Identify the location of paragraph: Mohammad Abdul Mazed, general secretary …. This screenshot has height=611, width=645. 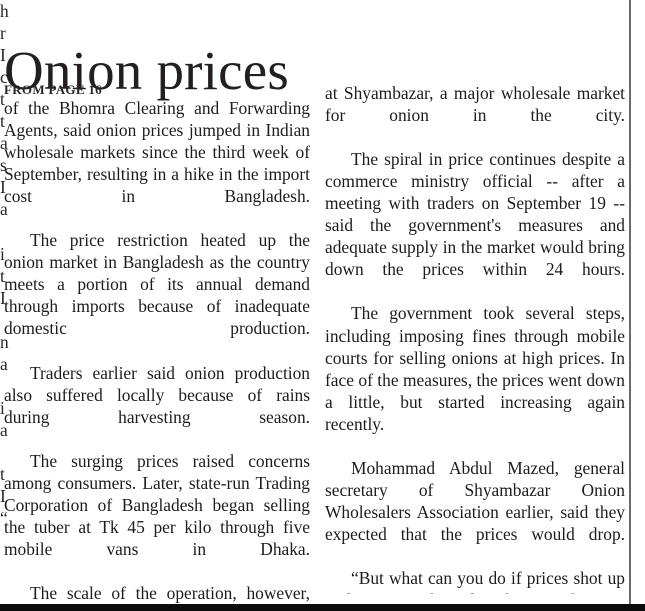
(475, 500).